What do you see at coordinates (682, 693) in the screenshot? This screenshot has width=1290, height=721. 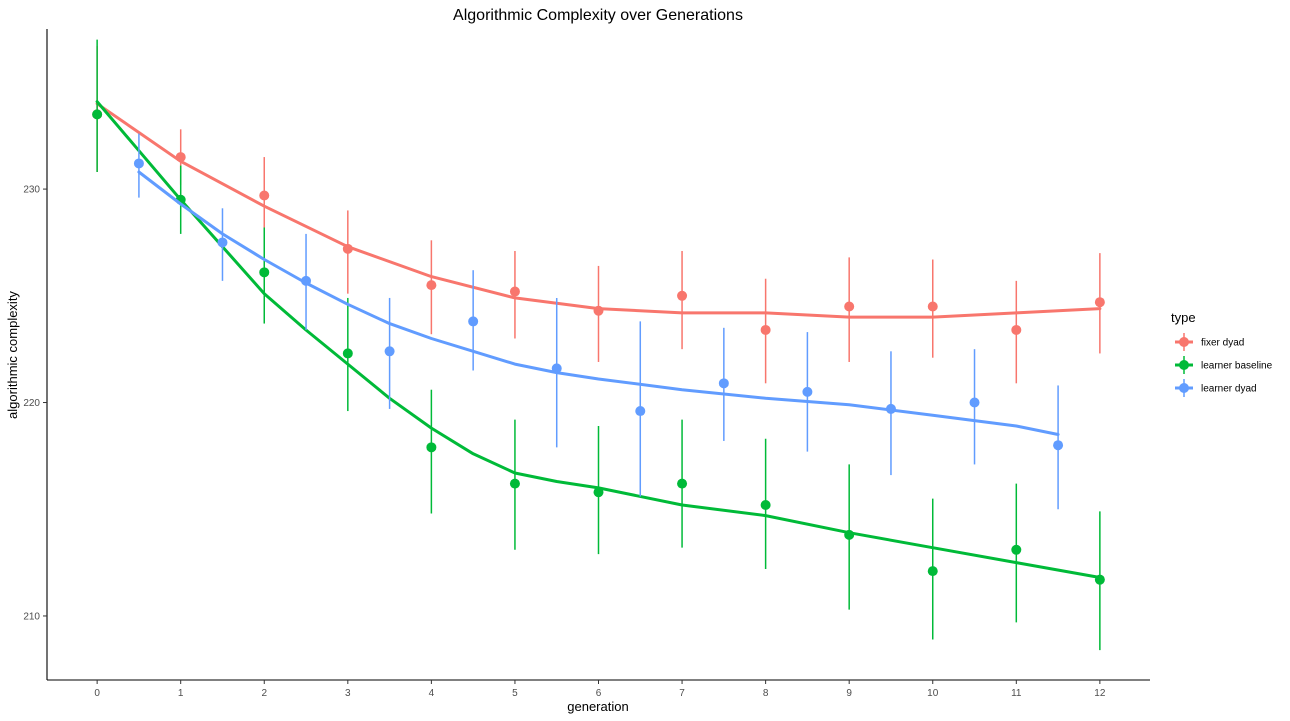 I see `x-tick-label: 7` at bounding box center [682, 693].